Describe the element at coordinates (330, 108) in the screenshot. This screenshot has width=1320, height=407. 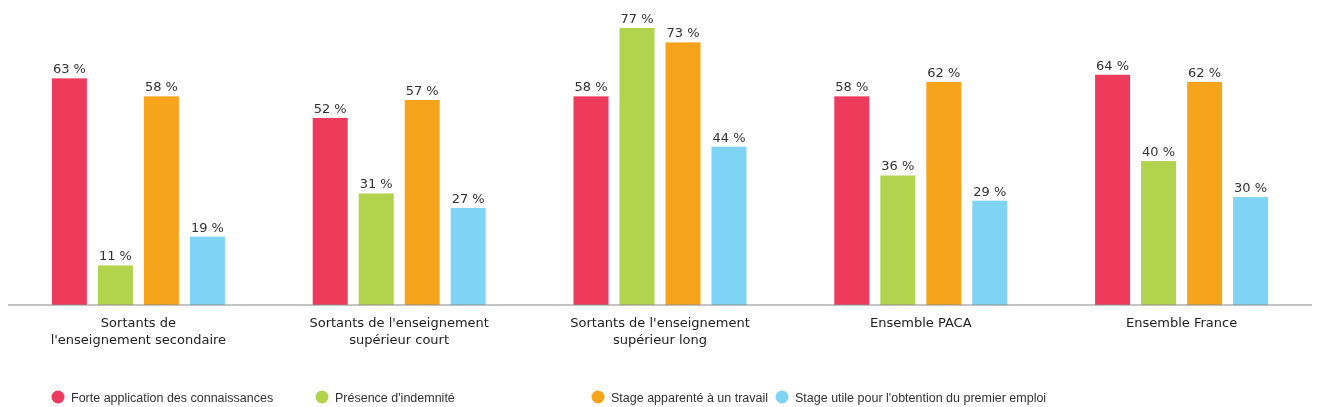
I see `data-label: 52 %` at that location.